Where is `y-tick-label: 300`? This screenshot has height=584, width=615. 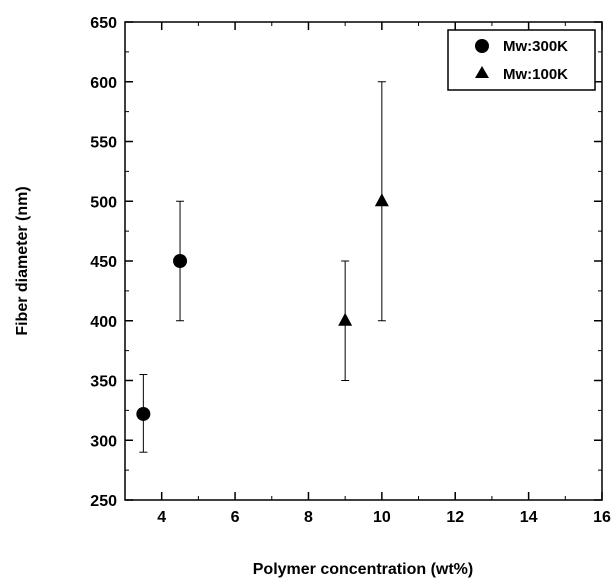 y-tick-label: 300 is located at coordinates (103, 441).